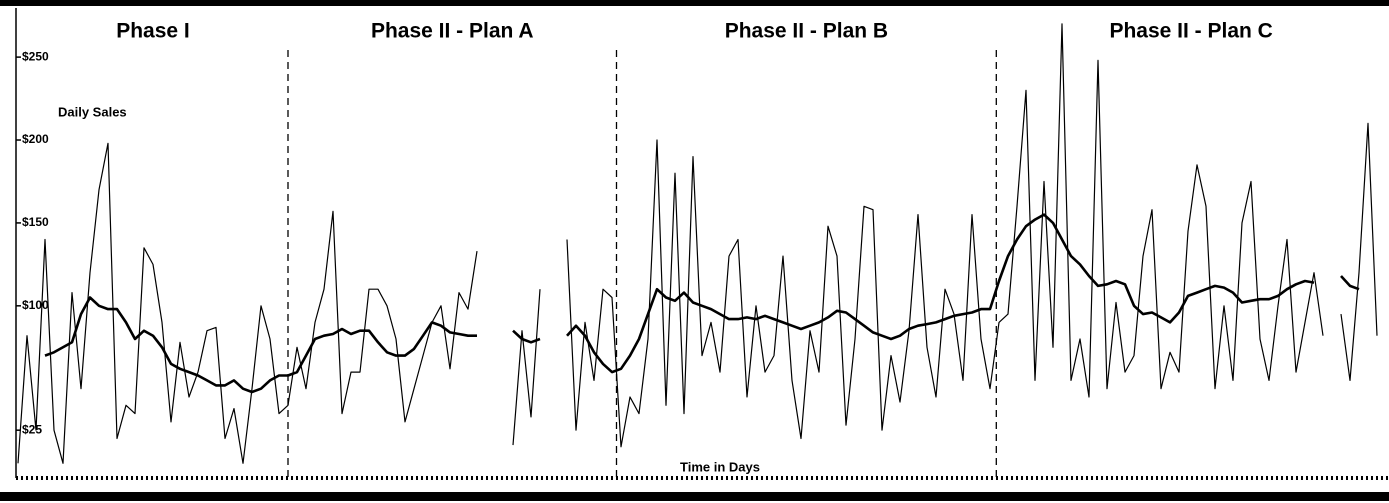 This screenshot has height=503, width=1389. Describe the element at coordinates (694, 3) in the screenshot. I see `top-border` at that location.